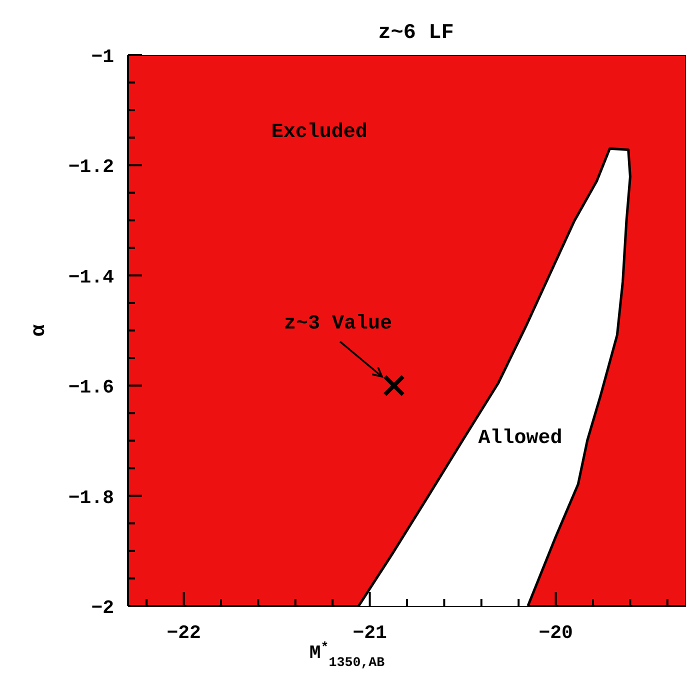 The image size is (699, 689). I want to click on y-tick-label: −1.8, so click(91, 497).